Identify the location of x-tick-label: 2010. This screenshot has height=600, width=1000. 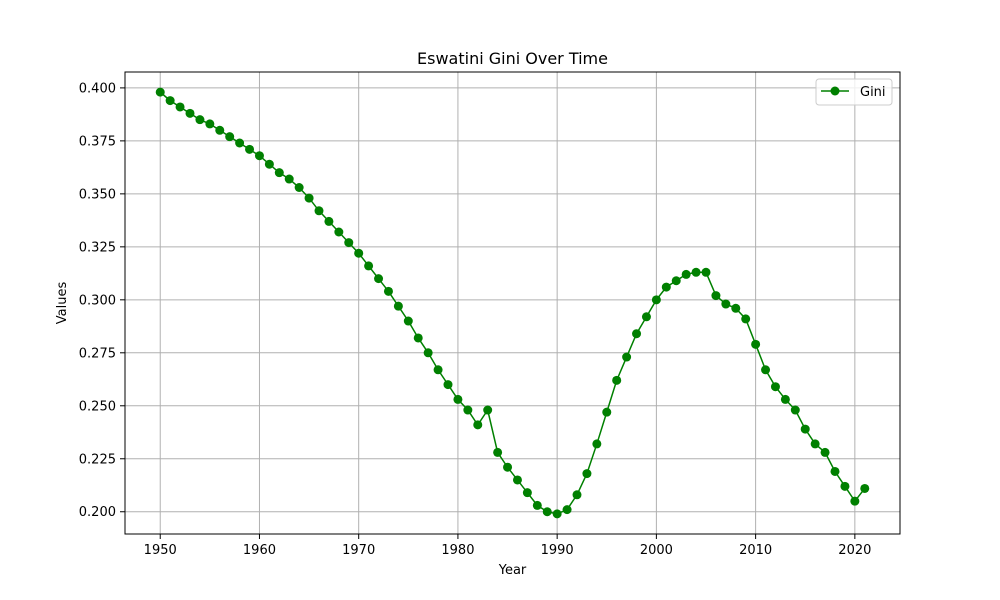
(755, 550).